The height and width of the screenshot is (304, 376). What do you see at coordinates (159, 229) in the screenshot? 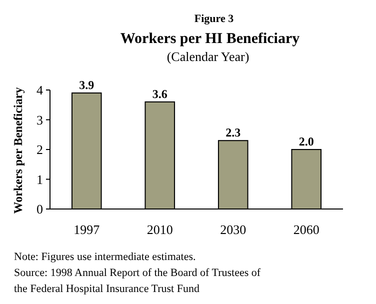
I see `x-tick-label: 2010` at bounding box center [159, 229].